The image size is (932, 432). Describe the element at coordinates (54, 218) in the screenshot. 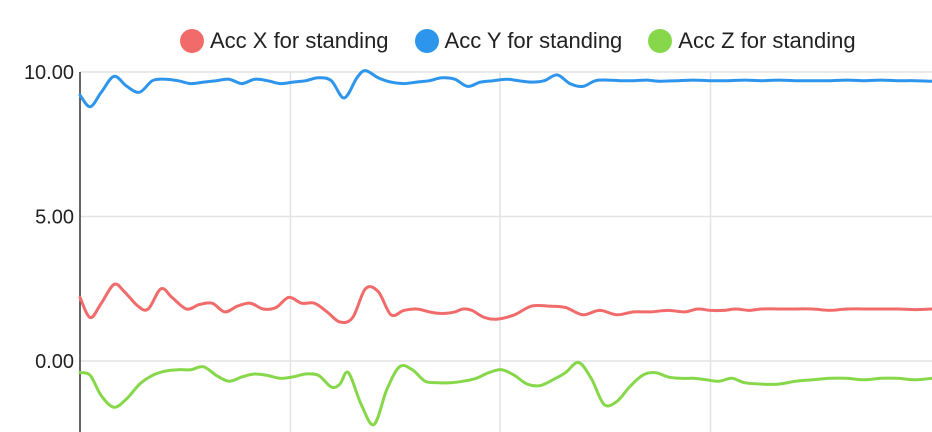

I see `y-tick-label: 5.00` at that location.